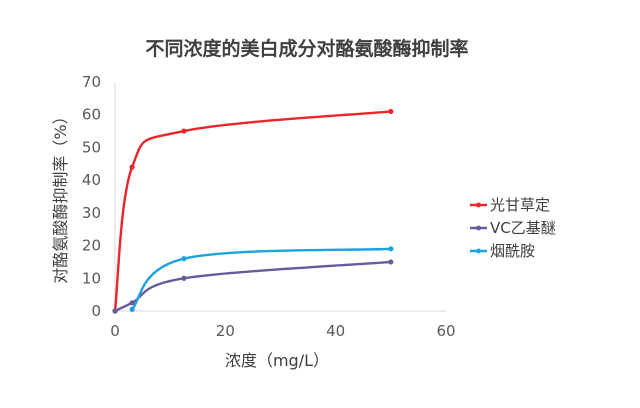 This screenshot has width=640, height=408. I want to click on legend-label: 烟酰胺, so click(512, 251).